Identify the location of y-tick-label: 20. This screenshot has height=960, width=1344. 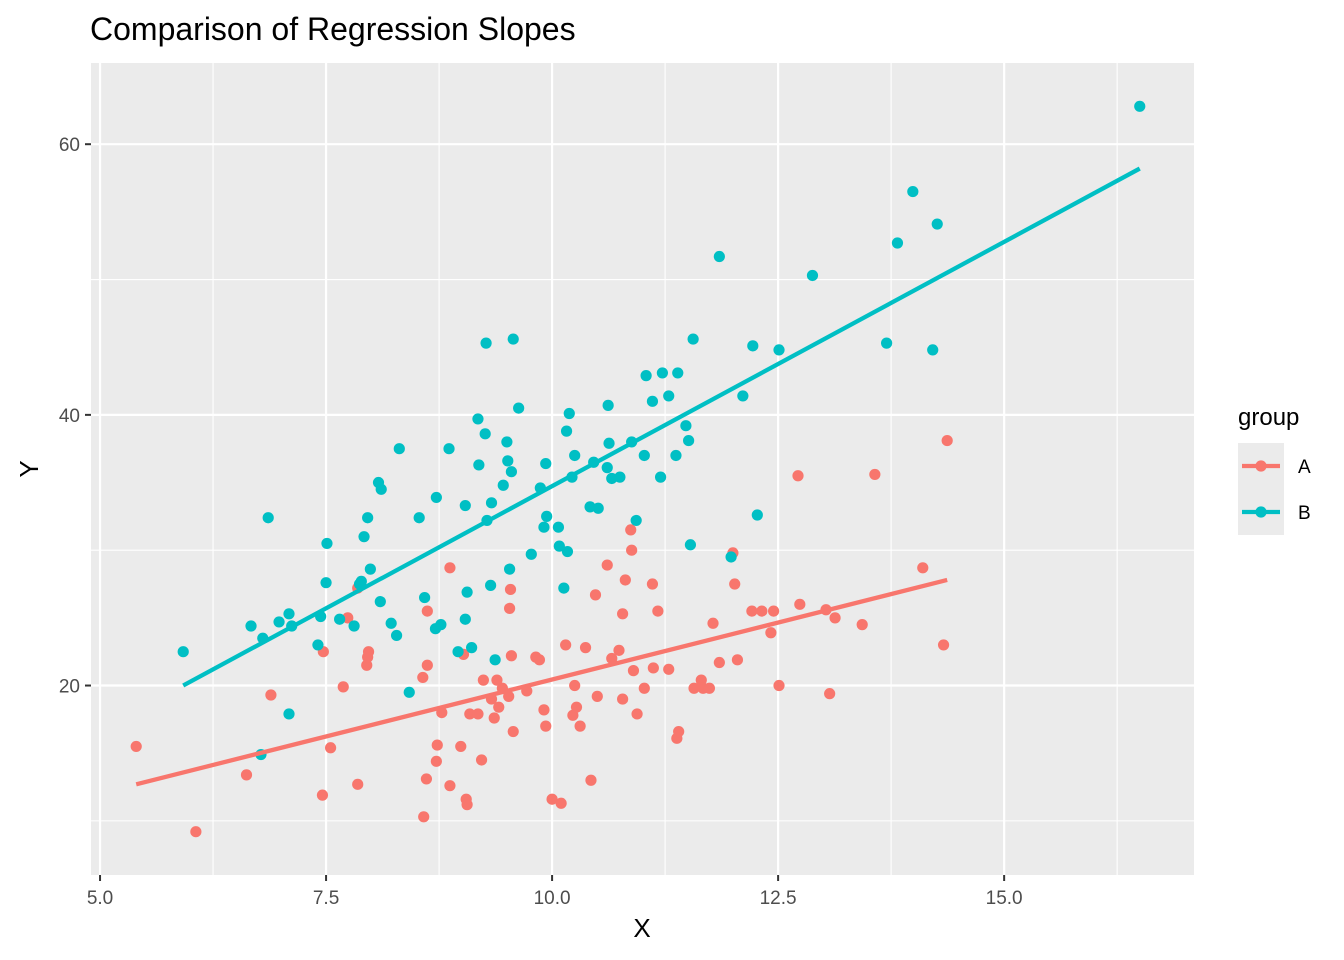
(69, 687).